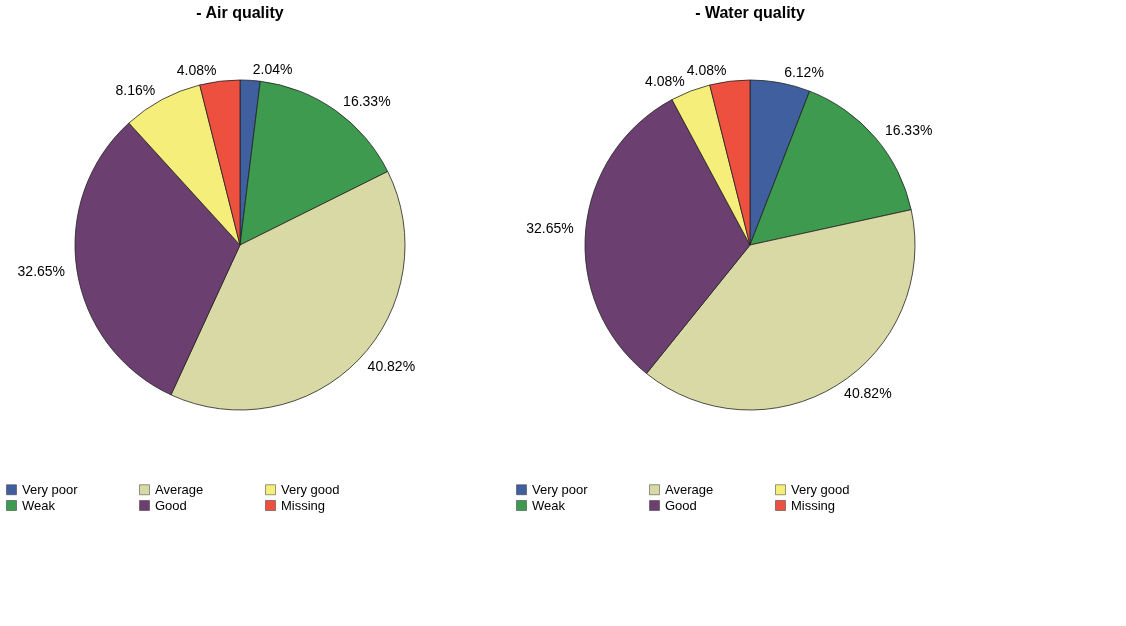 The width and height of the screenshot is (1126, 626). What do you see at coordinates (804, 71) in the screenshot?
I see `data-label: 6.12%` at bounding box center [804, 71].